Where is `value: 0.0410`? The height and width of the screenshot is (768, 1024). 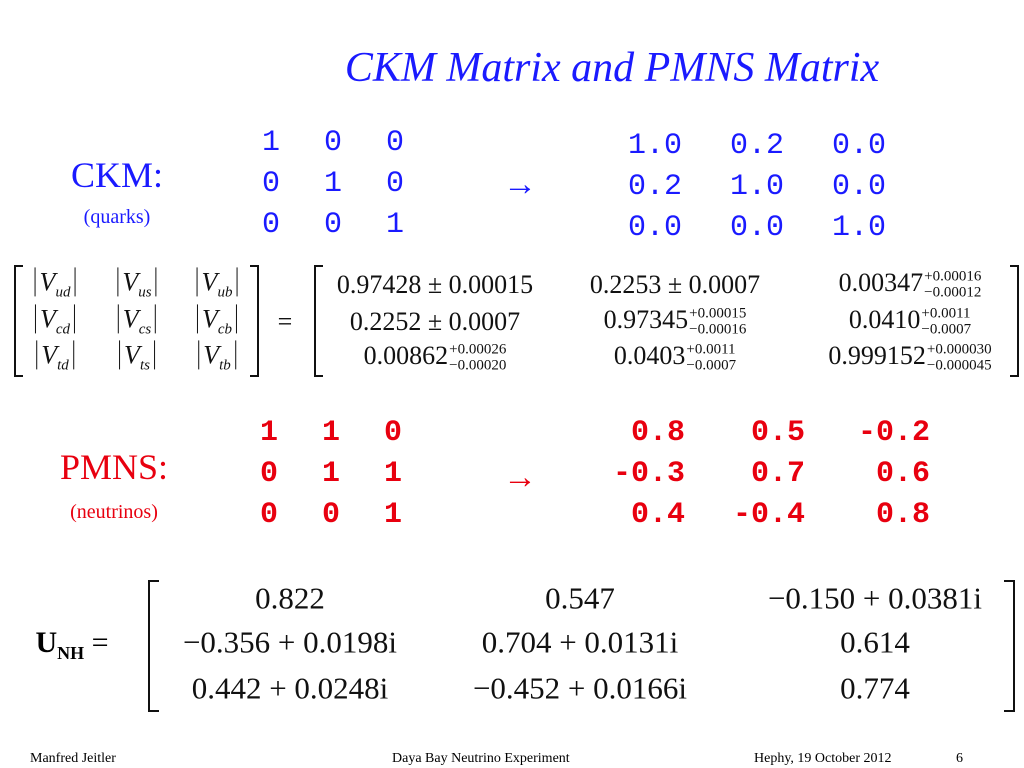
value: 0.0410 is located at coordinates (884, 319).